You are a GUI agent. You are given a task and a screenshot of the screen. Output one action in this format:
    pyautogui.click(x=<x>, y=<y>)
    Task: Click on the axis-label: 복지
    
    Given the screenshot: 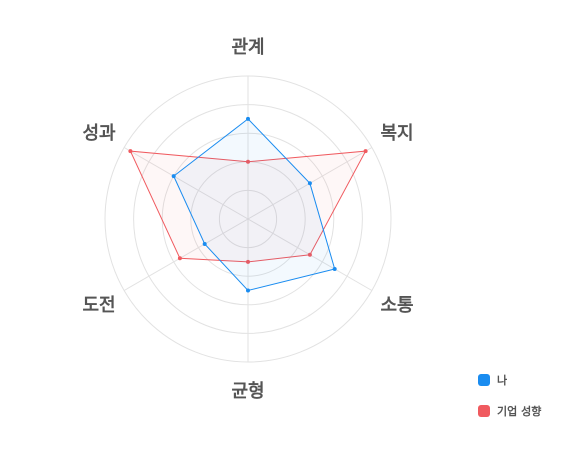 What is the action you would take?
    pyautogui.click(x=396, y=133)
    